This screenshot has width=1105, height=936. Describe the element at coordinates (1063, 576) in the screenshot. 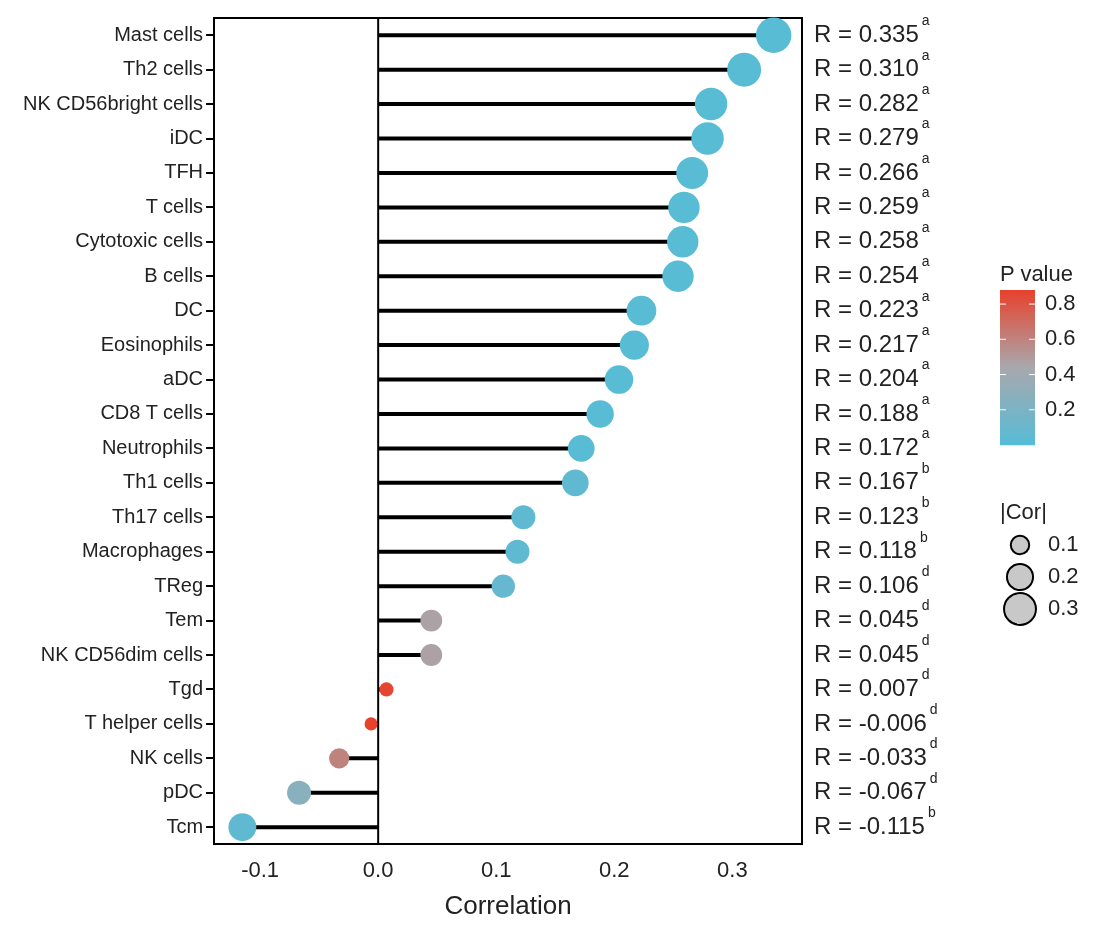

I see `legend-label: 0.2` at that location.